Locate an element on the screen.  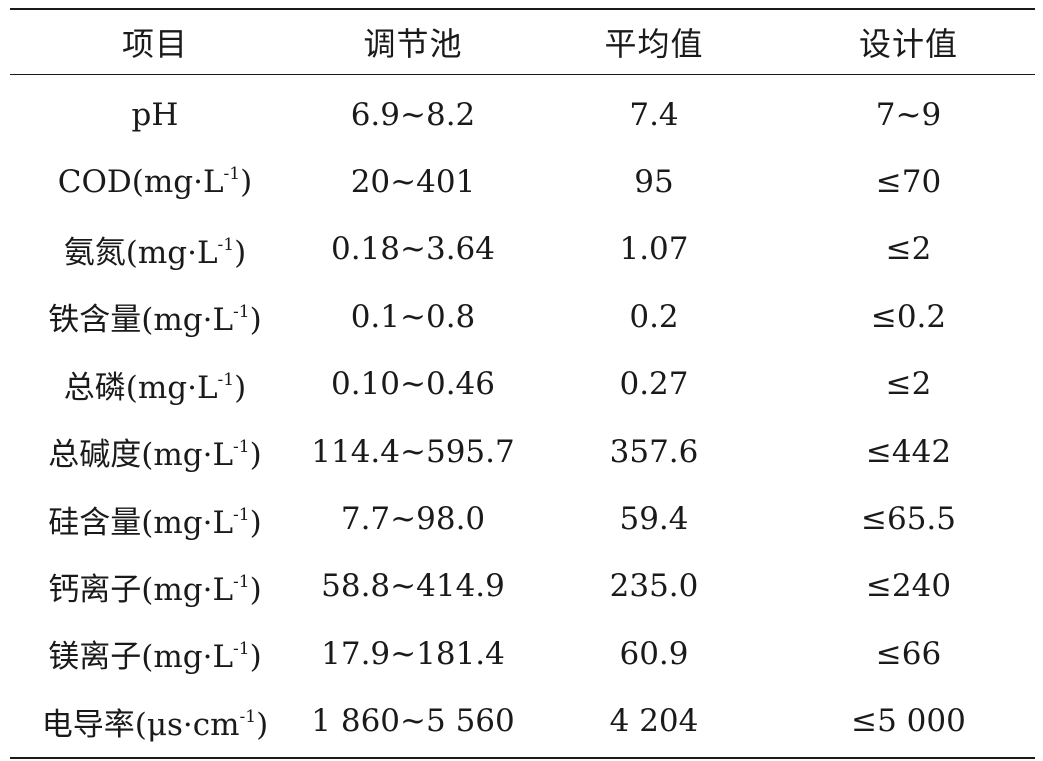
table-row: COD(mg·L-1) 20~401 95 ≤70 is located at coordinates (522, 181).